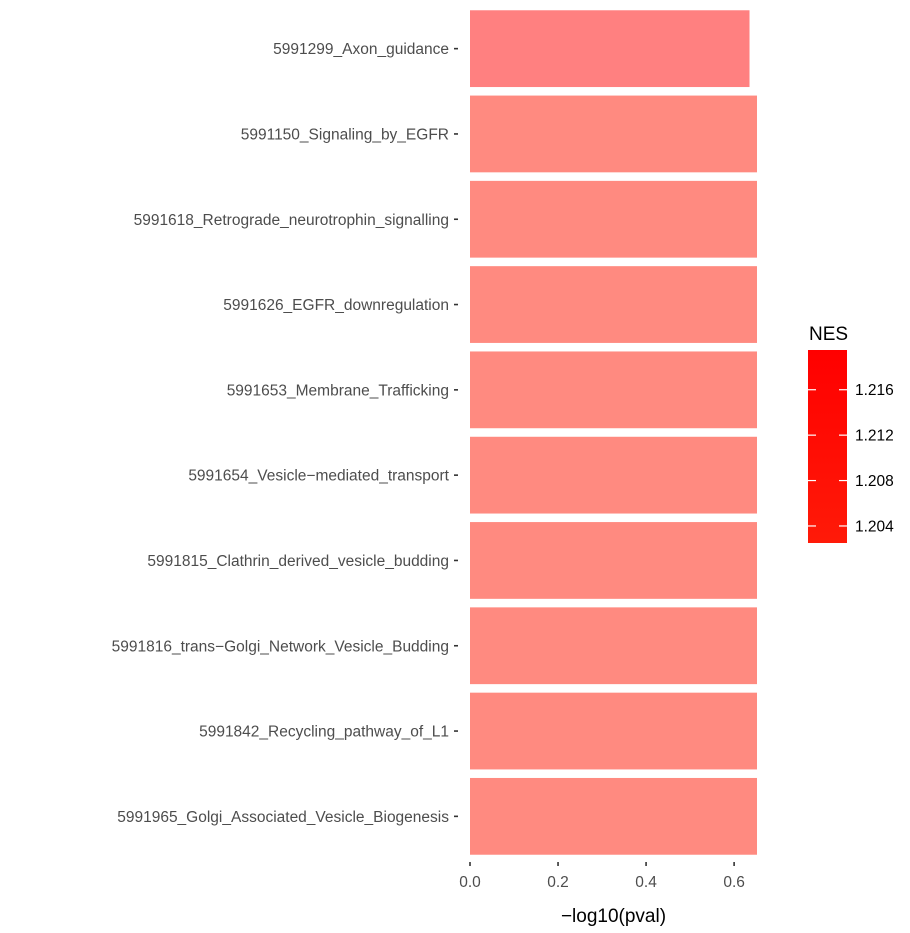 The image size is (910, 933). What do you see at coordinates (558, 882) in the screenshot?
I see `x-tick-label: 0.2` at bounding box center [558, 882].